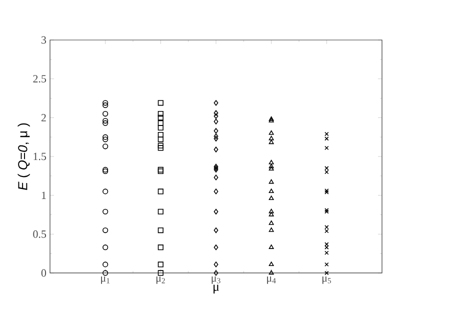  I want to click on x-tick-label: μ$_{2}$, so click(160, 280).